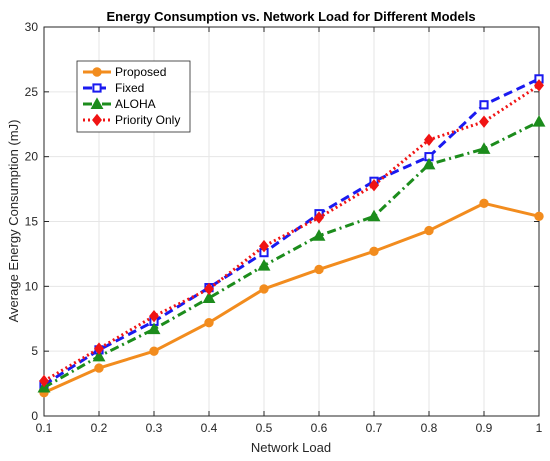  I want to click on legend: Proposed Fixed ALOHA Priority Only, so click(133, 96).